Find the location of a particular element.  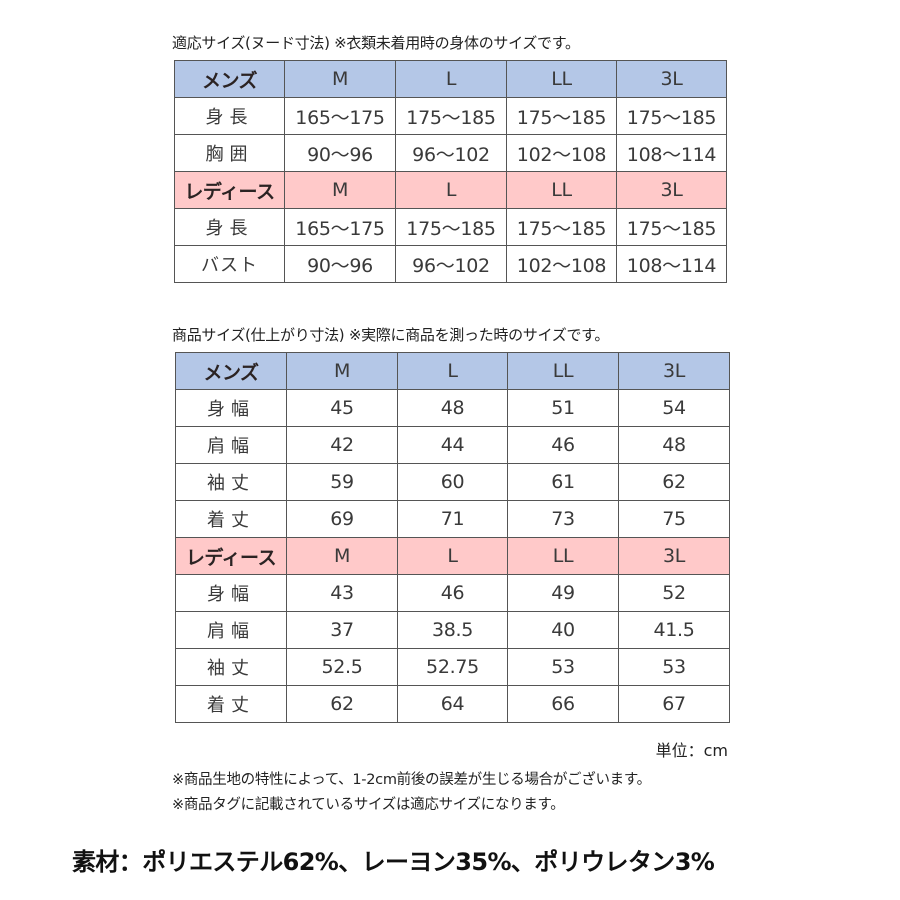

table-row: 肩幅 37 38.5 40 41.5 is located at coordinates (452, 630).